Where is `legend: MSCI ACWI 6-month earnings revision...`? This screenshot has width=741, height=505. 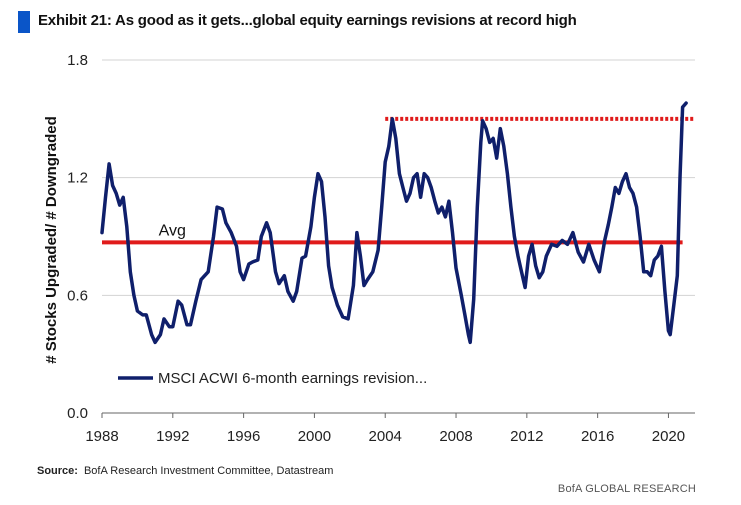 legend: MSCI ACWI 6-month earnings revision... is located at coordinates (272, 378).